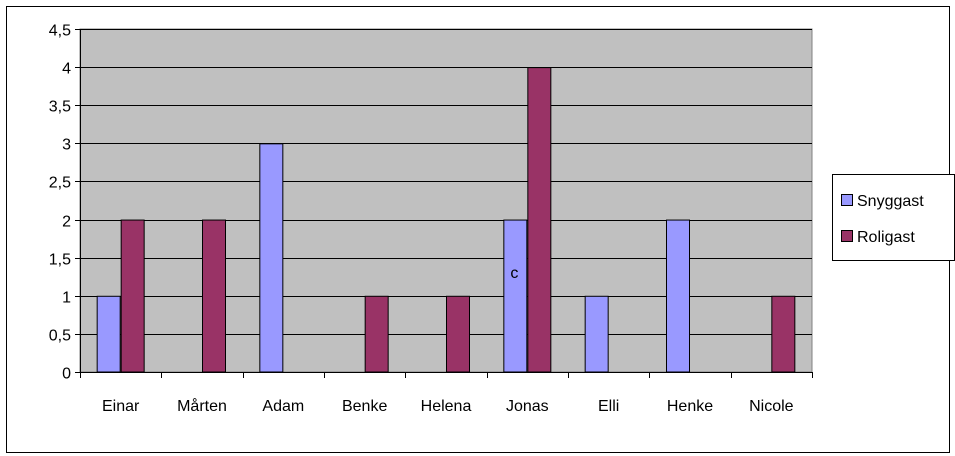 The image size is (955, 456). I want to click on legend-label-roligast: Roligast, so click(886, 237).